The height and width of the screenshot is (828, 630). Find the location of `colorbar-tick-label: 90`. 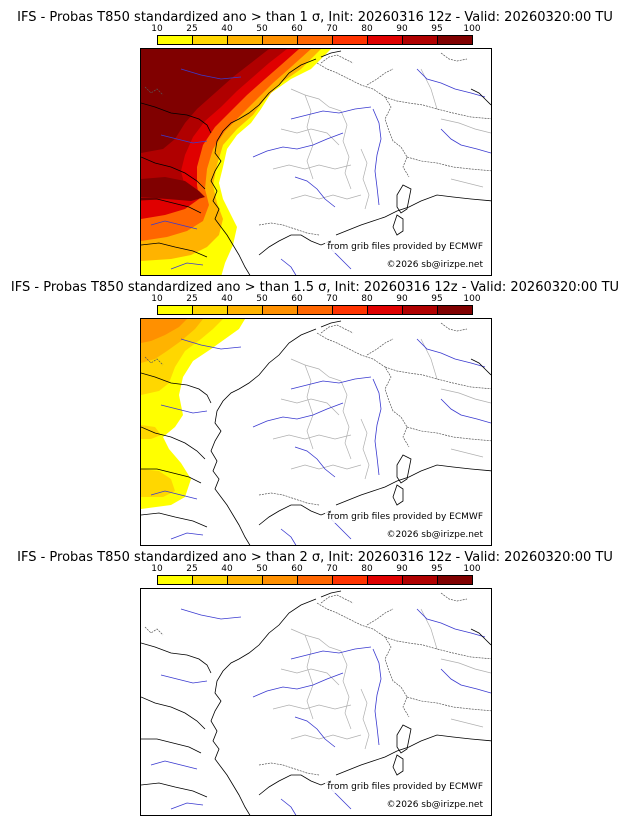

colorbar-tick-label: 90 is located at coordinates (402, 299).